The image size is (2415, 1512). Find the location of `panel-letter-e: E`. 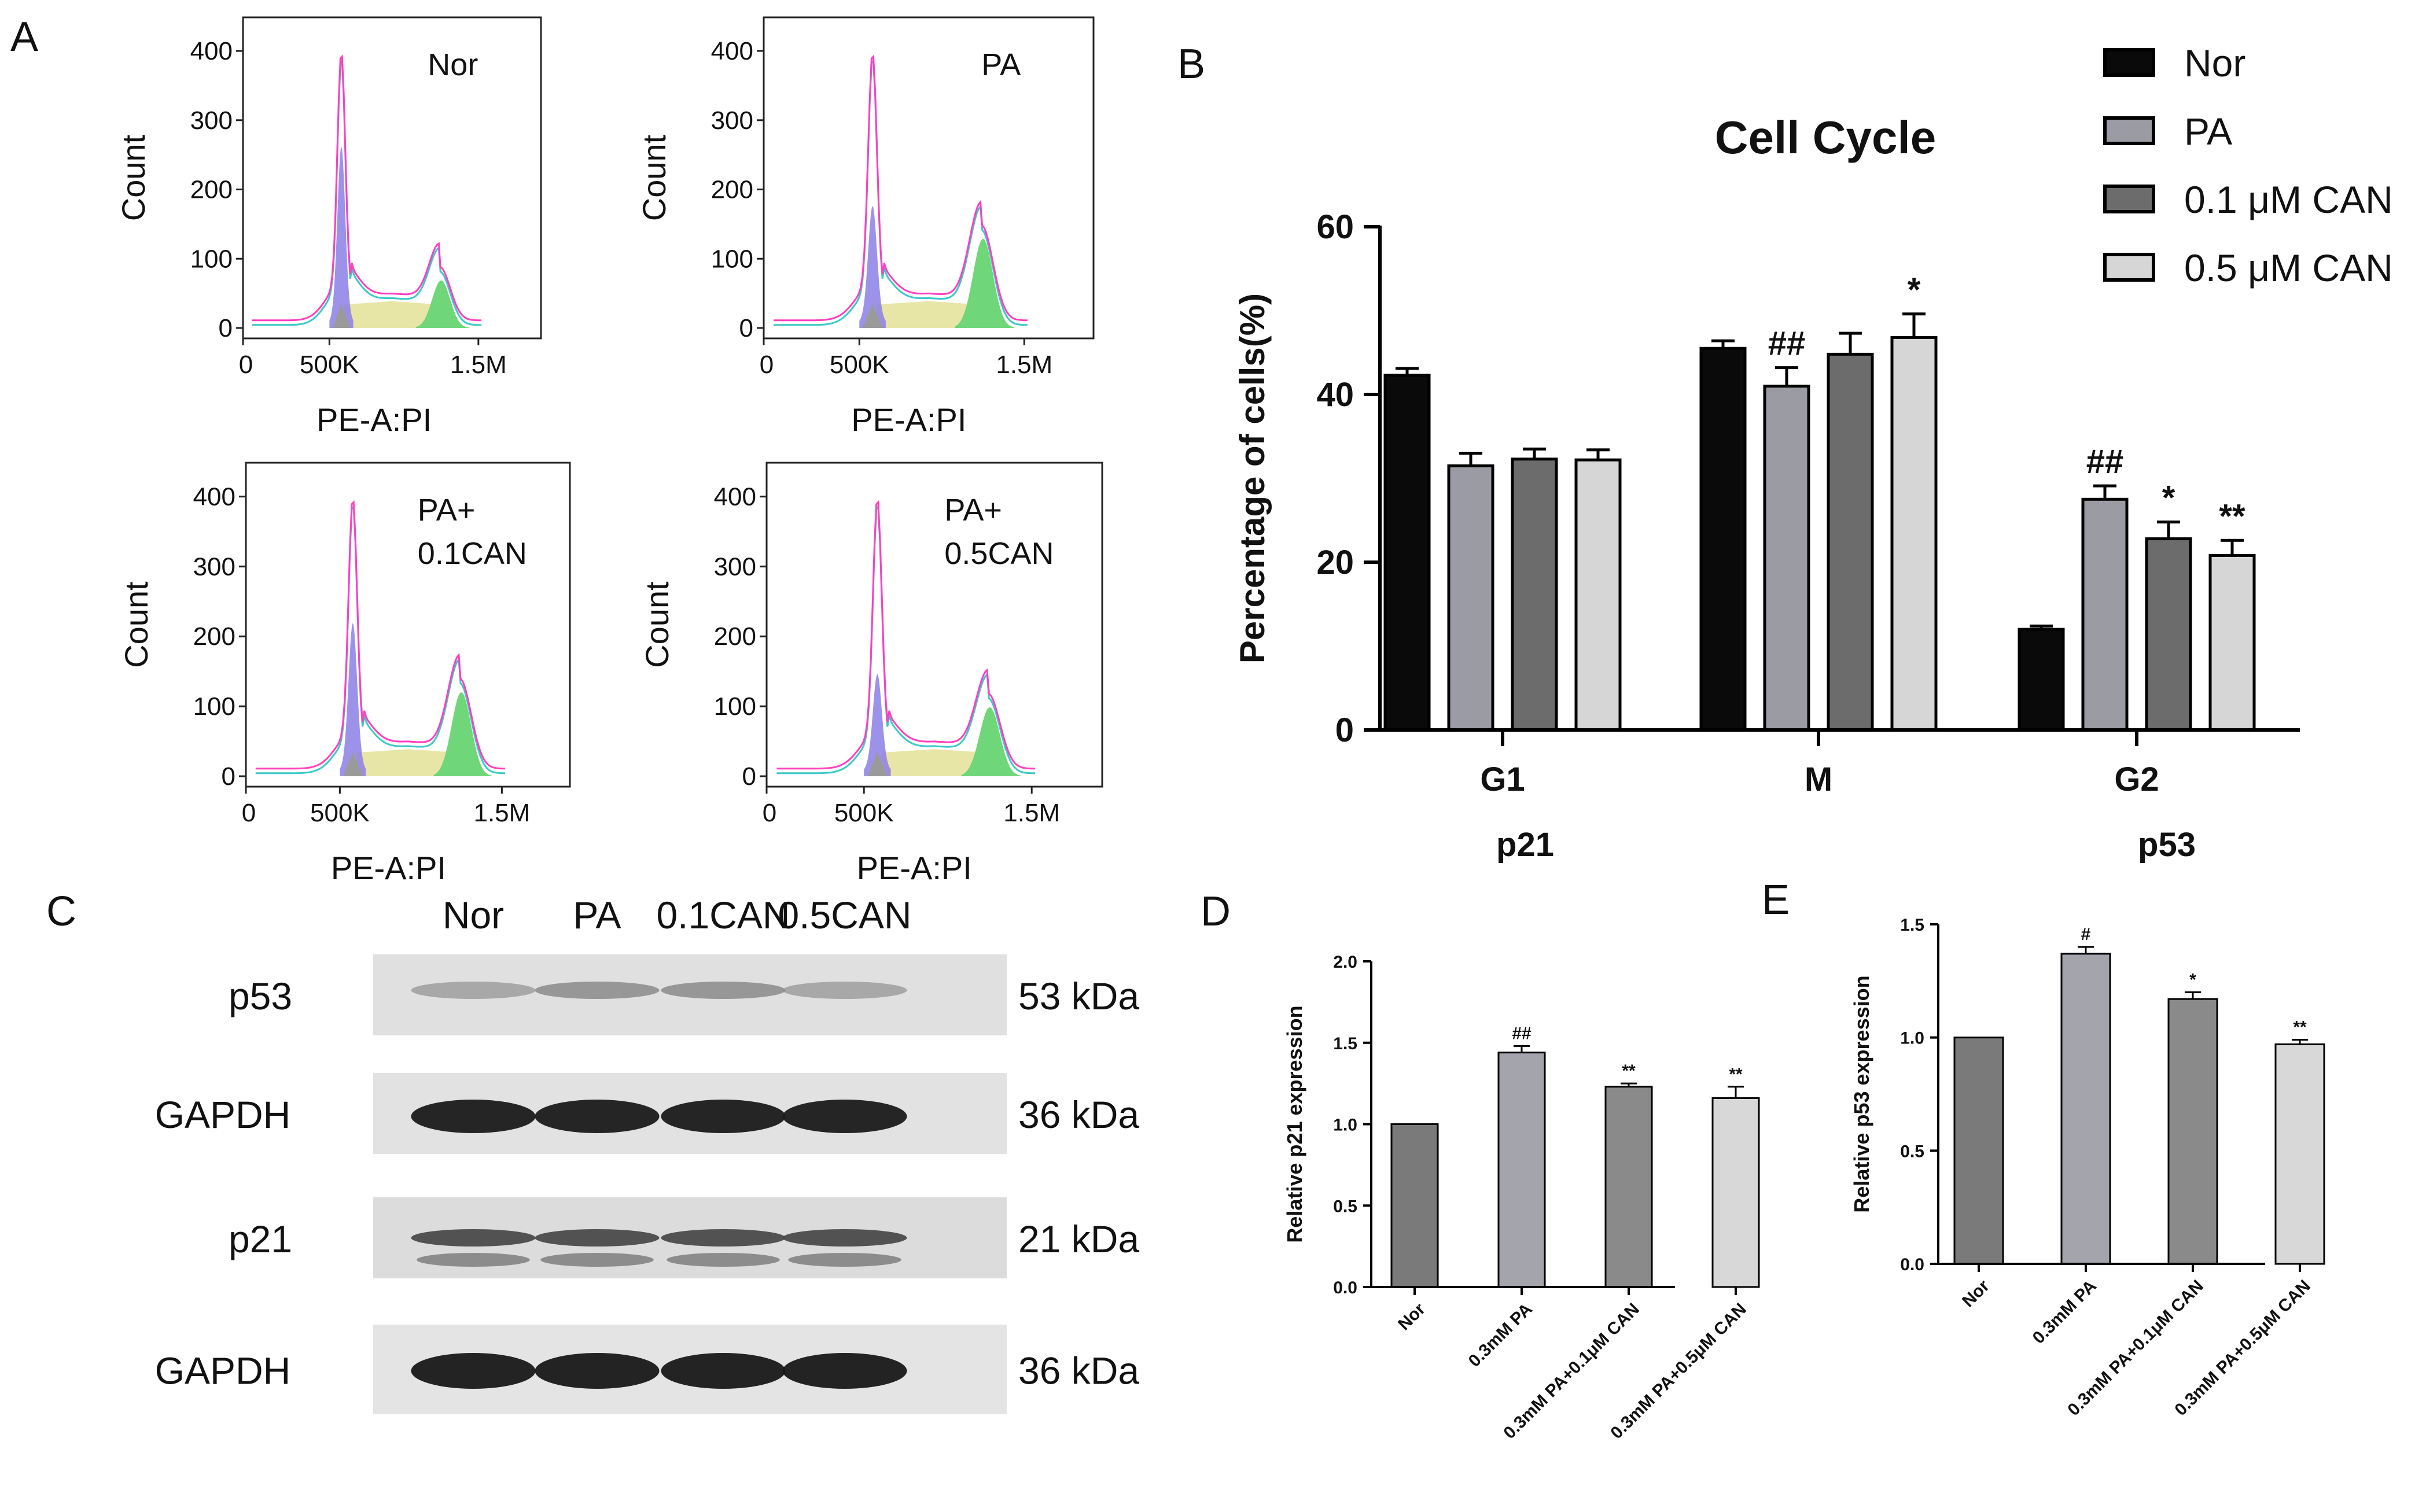

panel-letter-e: E is located at coordinates (1776, 900).